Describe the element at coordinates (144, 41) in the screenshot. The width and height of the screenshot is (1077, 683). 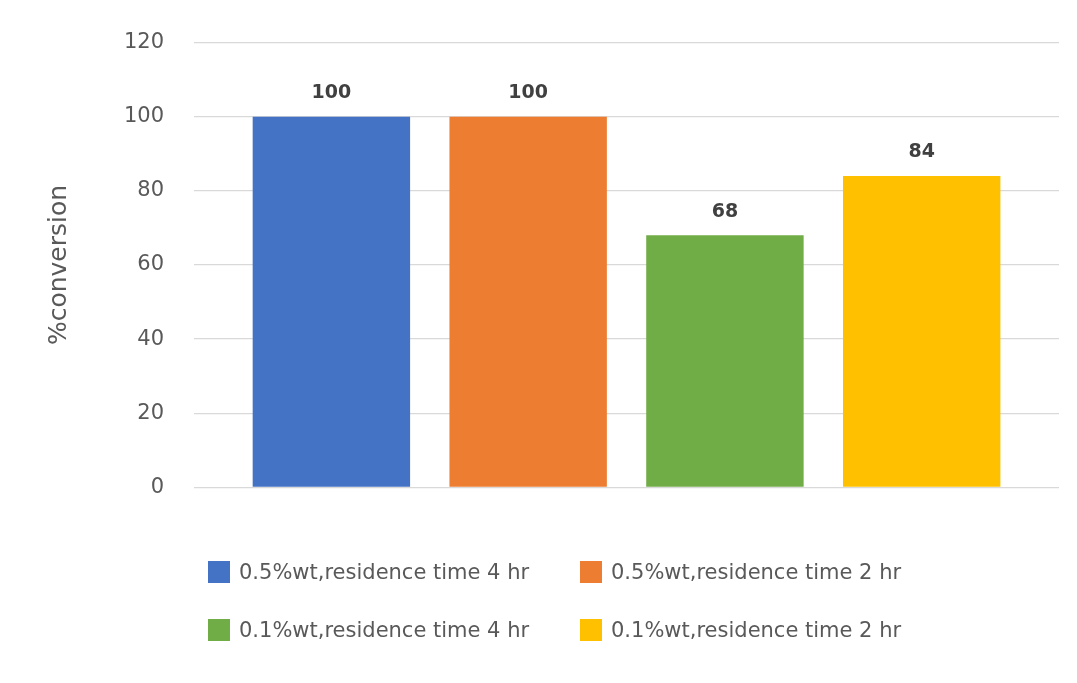
I see `y-tick-label: 120` at that location.